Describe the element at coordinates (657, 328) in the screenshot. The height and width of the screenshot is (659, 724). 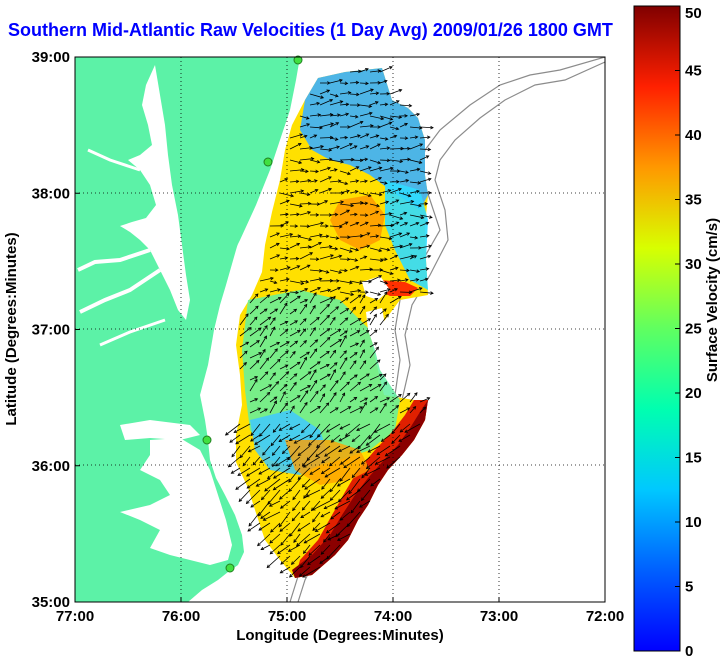
I see `colorbar` at that location.